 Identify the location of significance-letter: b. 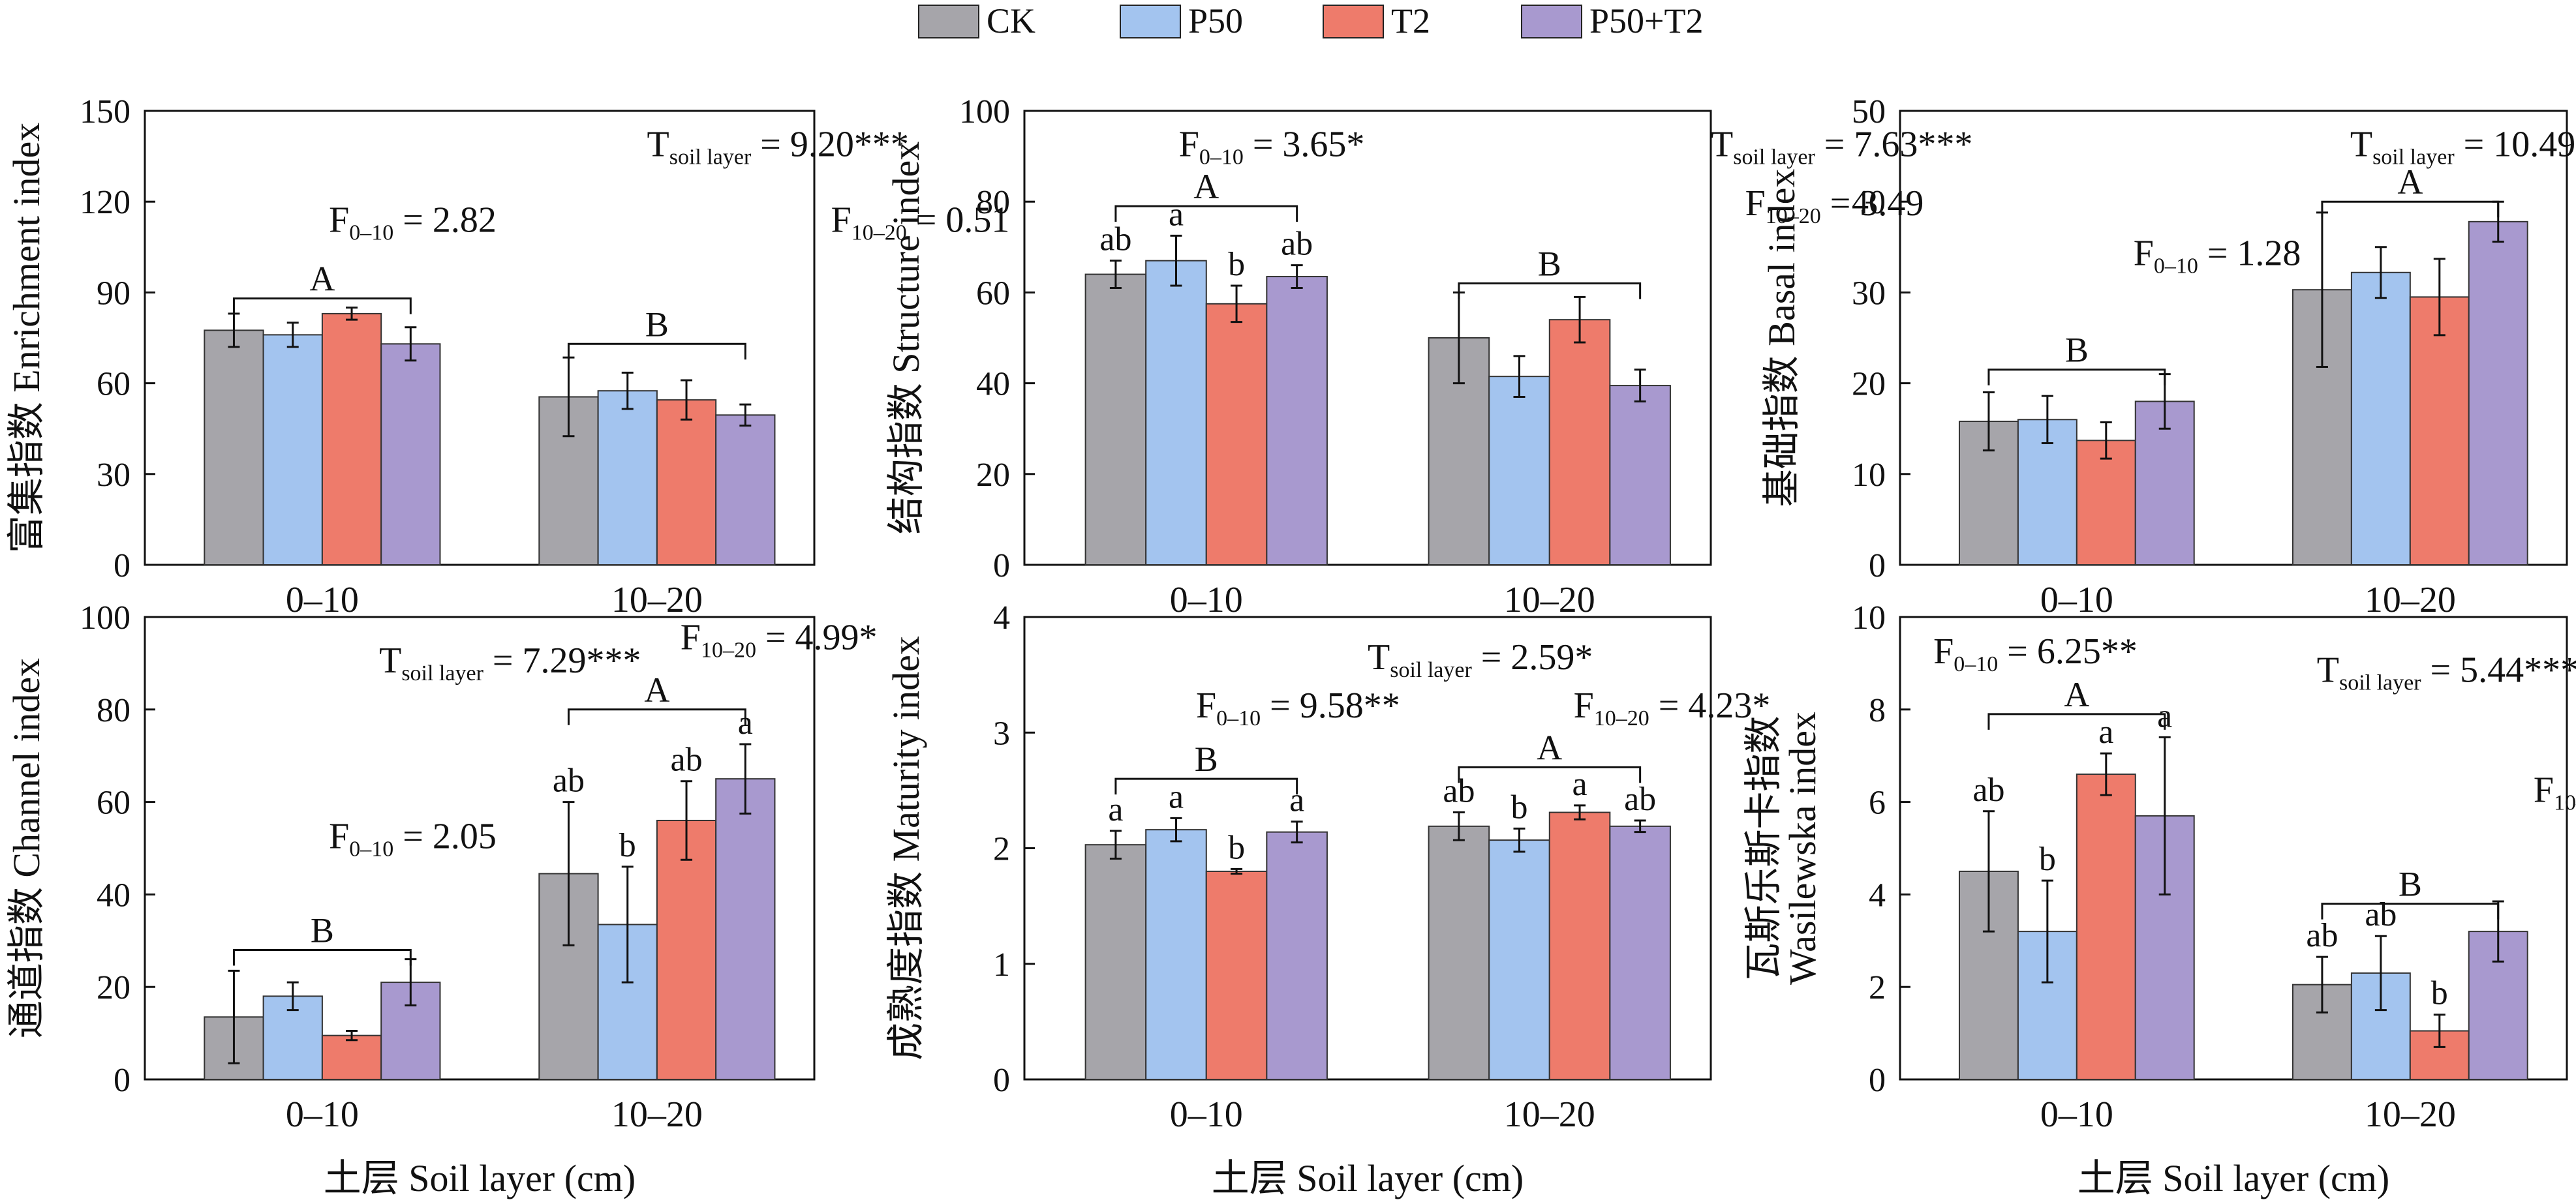
(627, 845).